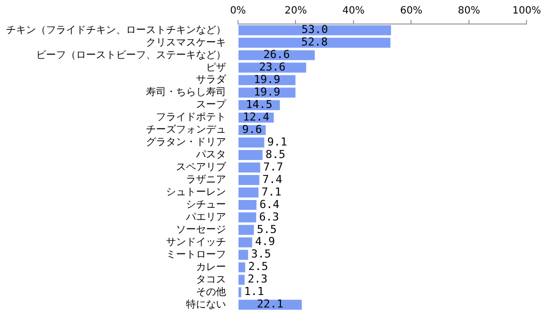  I want to click on data-label: 53.0, so click(315, 29).